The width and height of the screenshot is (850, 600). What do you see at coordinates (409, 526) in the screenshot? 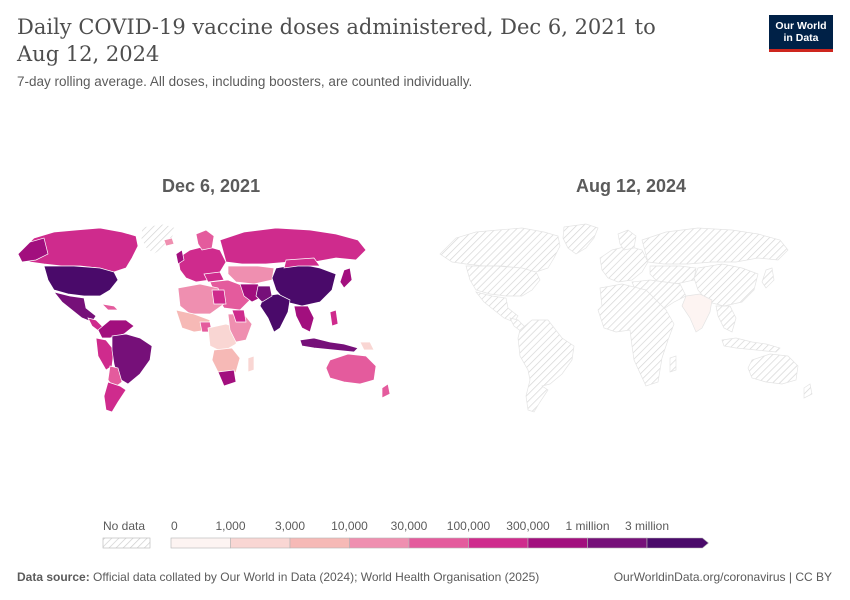
I see `legend-bin-label-4: 30,000` at bounding box center [409, 526].